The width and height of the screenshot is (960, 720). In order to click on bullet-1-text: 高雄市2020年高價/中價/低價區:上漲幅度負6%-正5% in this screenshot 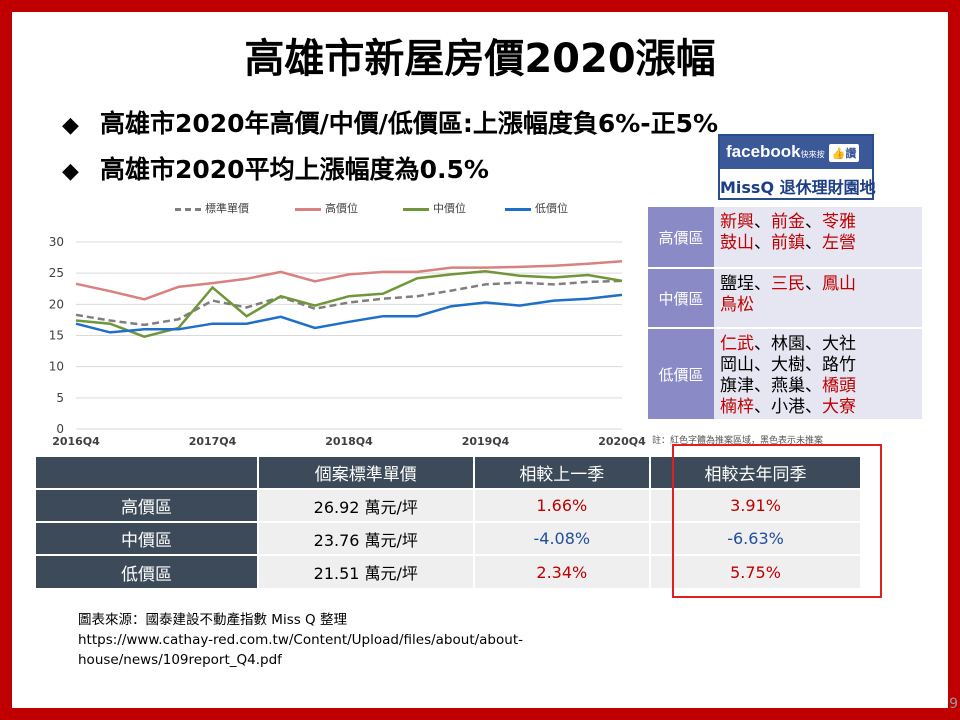, I will do `click(409, 123)`.